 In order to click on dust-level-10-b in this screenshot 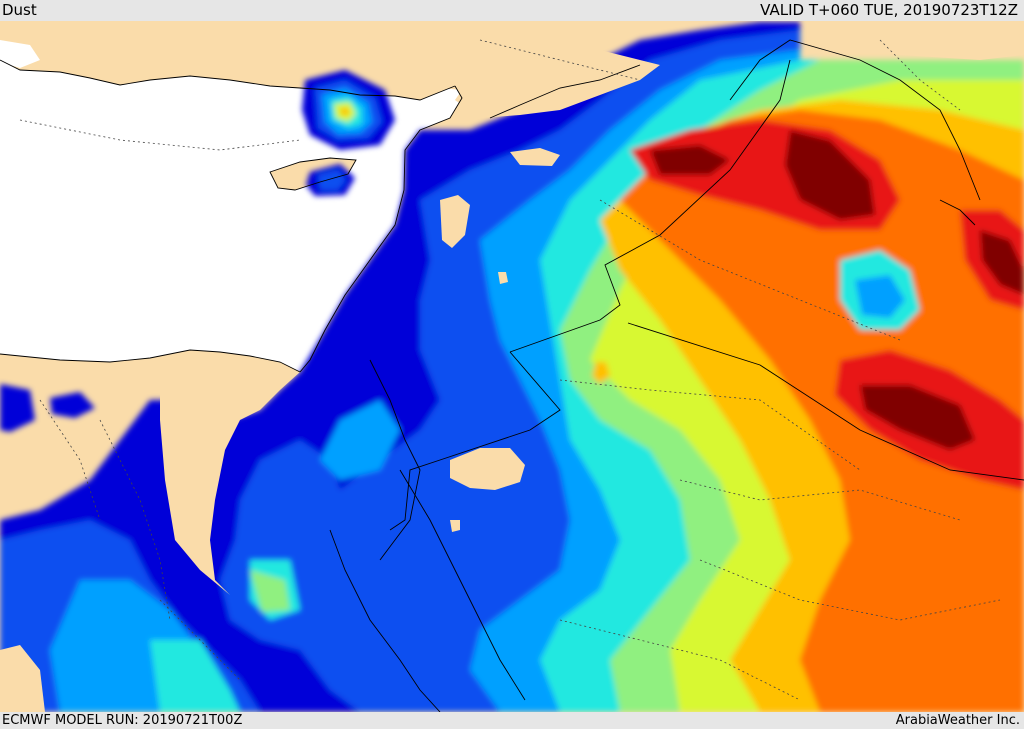, I will do `click(830, 175)`.